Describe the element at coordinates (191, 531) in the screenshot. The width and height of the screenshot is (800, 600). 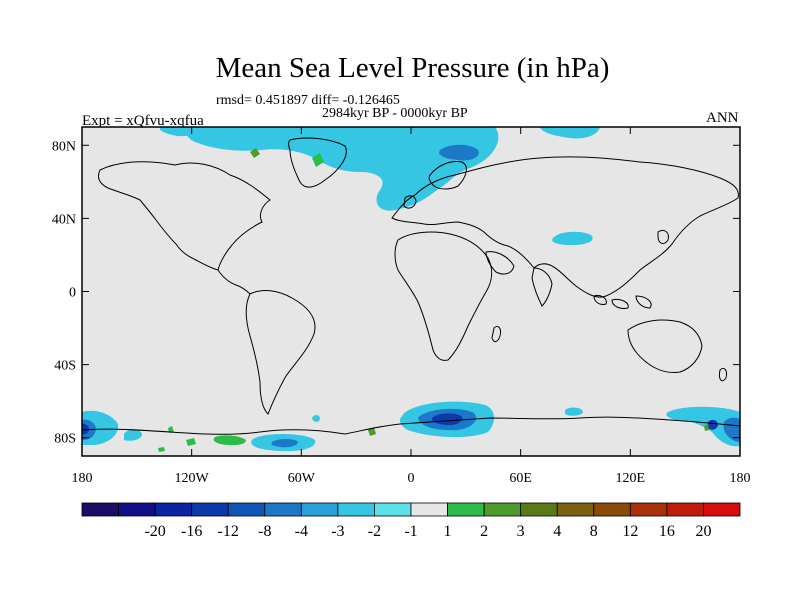
I see `colorbar-label: -16` at that location.